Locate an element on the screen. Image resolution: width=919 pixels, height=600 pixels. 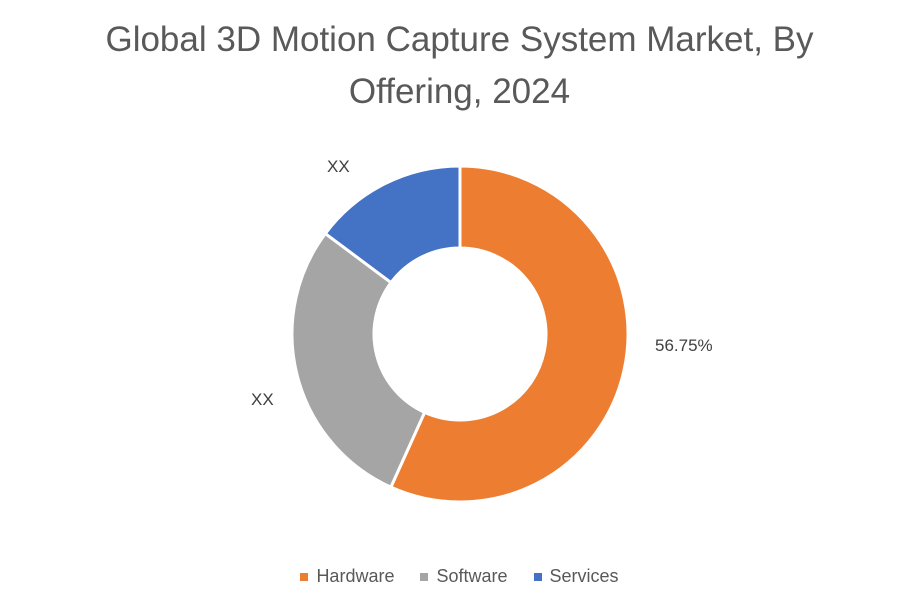
legend-swatch-software is located at coordinates (424, 576).